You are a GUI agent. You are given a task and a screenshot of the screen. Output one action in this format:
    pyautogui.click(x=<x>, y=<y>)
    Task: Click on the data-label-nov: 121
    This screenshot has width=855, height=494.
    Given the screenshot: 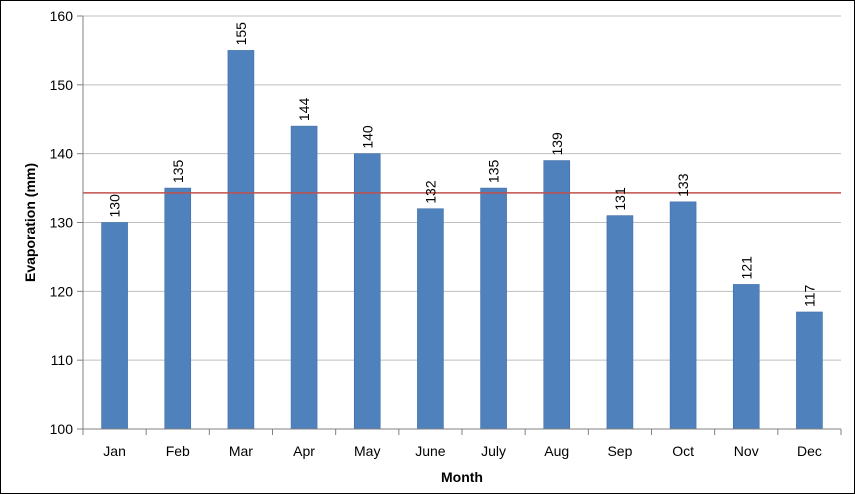 What is the action you would take?
    pyautogui.click(x=746, y=268)
    